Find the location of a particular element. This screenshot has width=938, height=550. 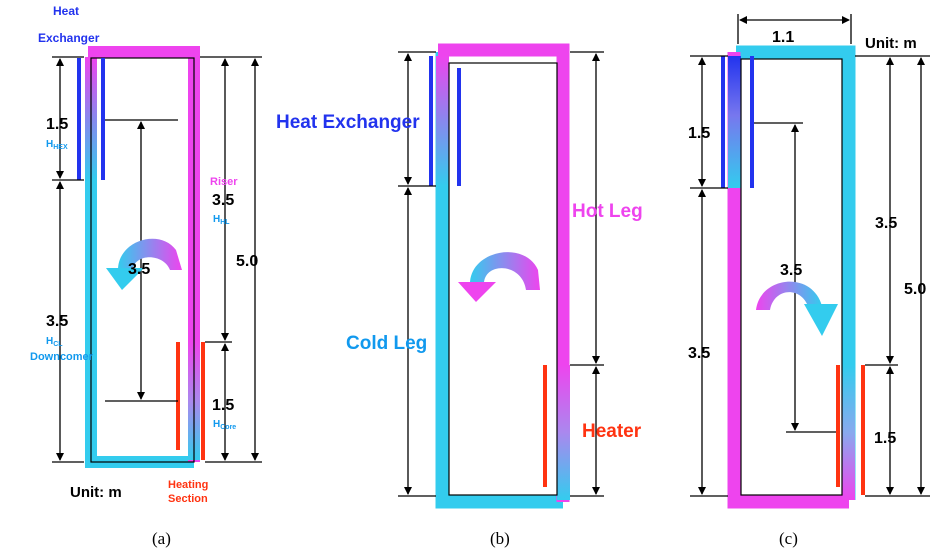

hx-bar-b2 is located at coordinates (459, 127).